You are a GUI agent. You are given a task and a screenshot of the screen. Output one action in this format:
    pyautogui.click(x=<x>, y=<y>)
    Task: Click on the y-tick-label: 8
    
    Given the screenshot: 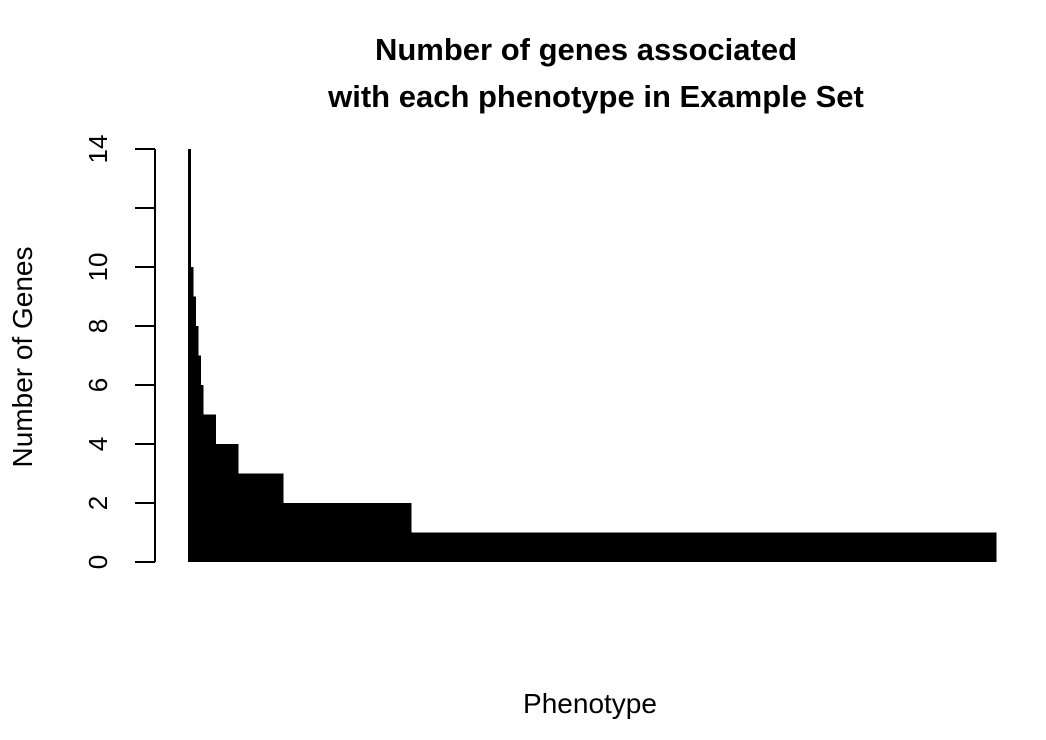 What is the action you would take?
    pyautogui.click(x=98, y=326)
    